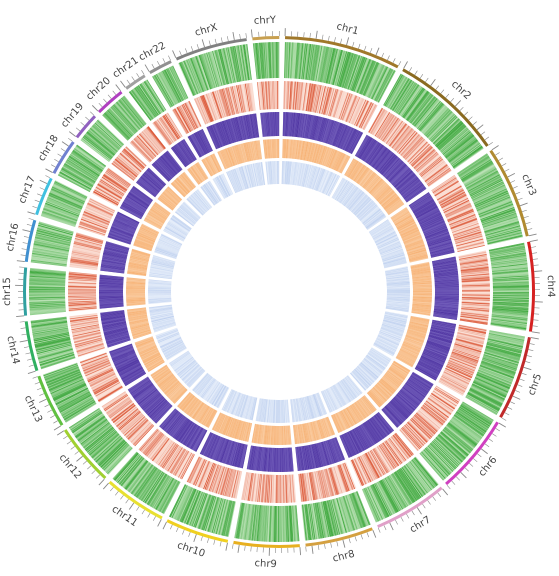 This screenshot has height=576, width=559. What do you see at coordinates (59, 155) in the screenshot?
I see `ticks-chr18` at bounding box center [59, 155].